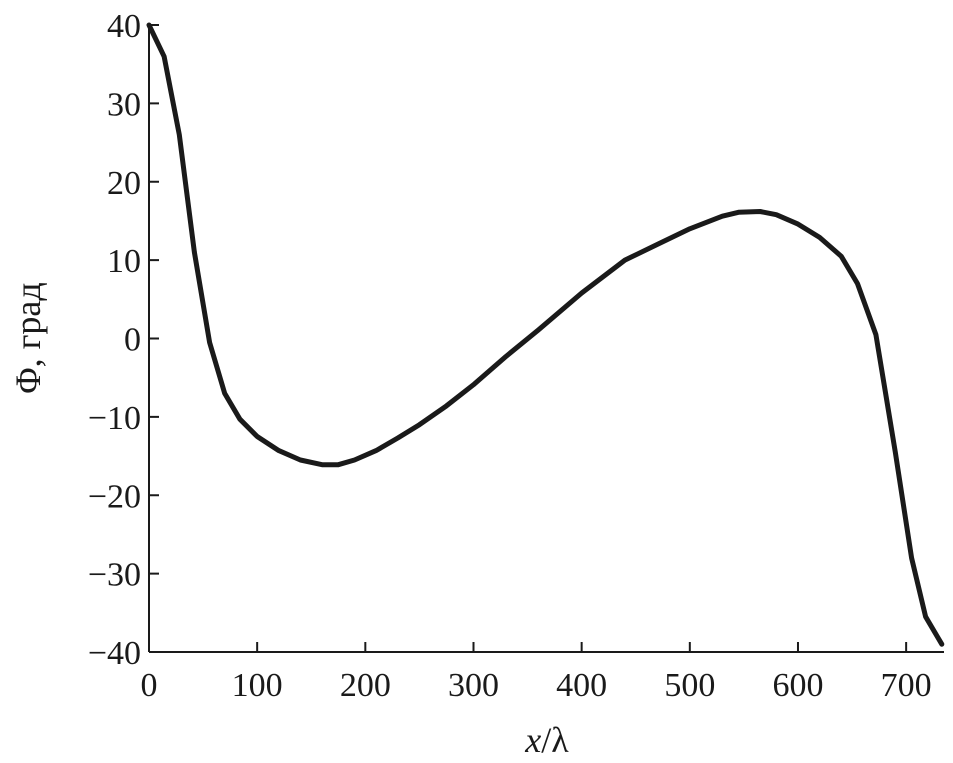 This screenshot has height=763, width=953. I want to click on x-axis-label: x/λ, so click(546, 740).